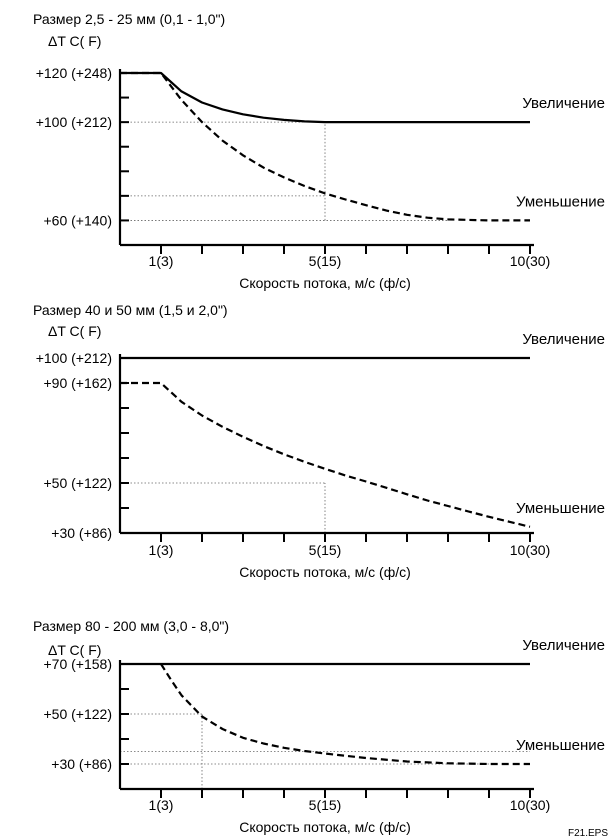  Describe the element at coordinates (78, 383) in the screenshot. I see `y-tick-label: +90 (+162)` at that location.